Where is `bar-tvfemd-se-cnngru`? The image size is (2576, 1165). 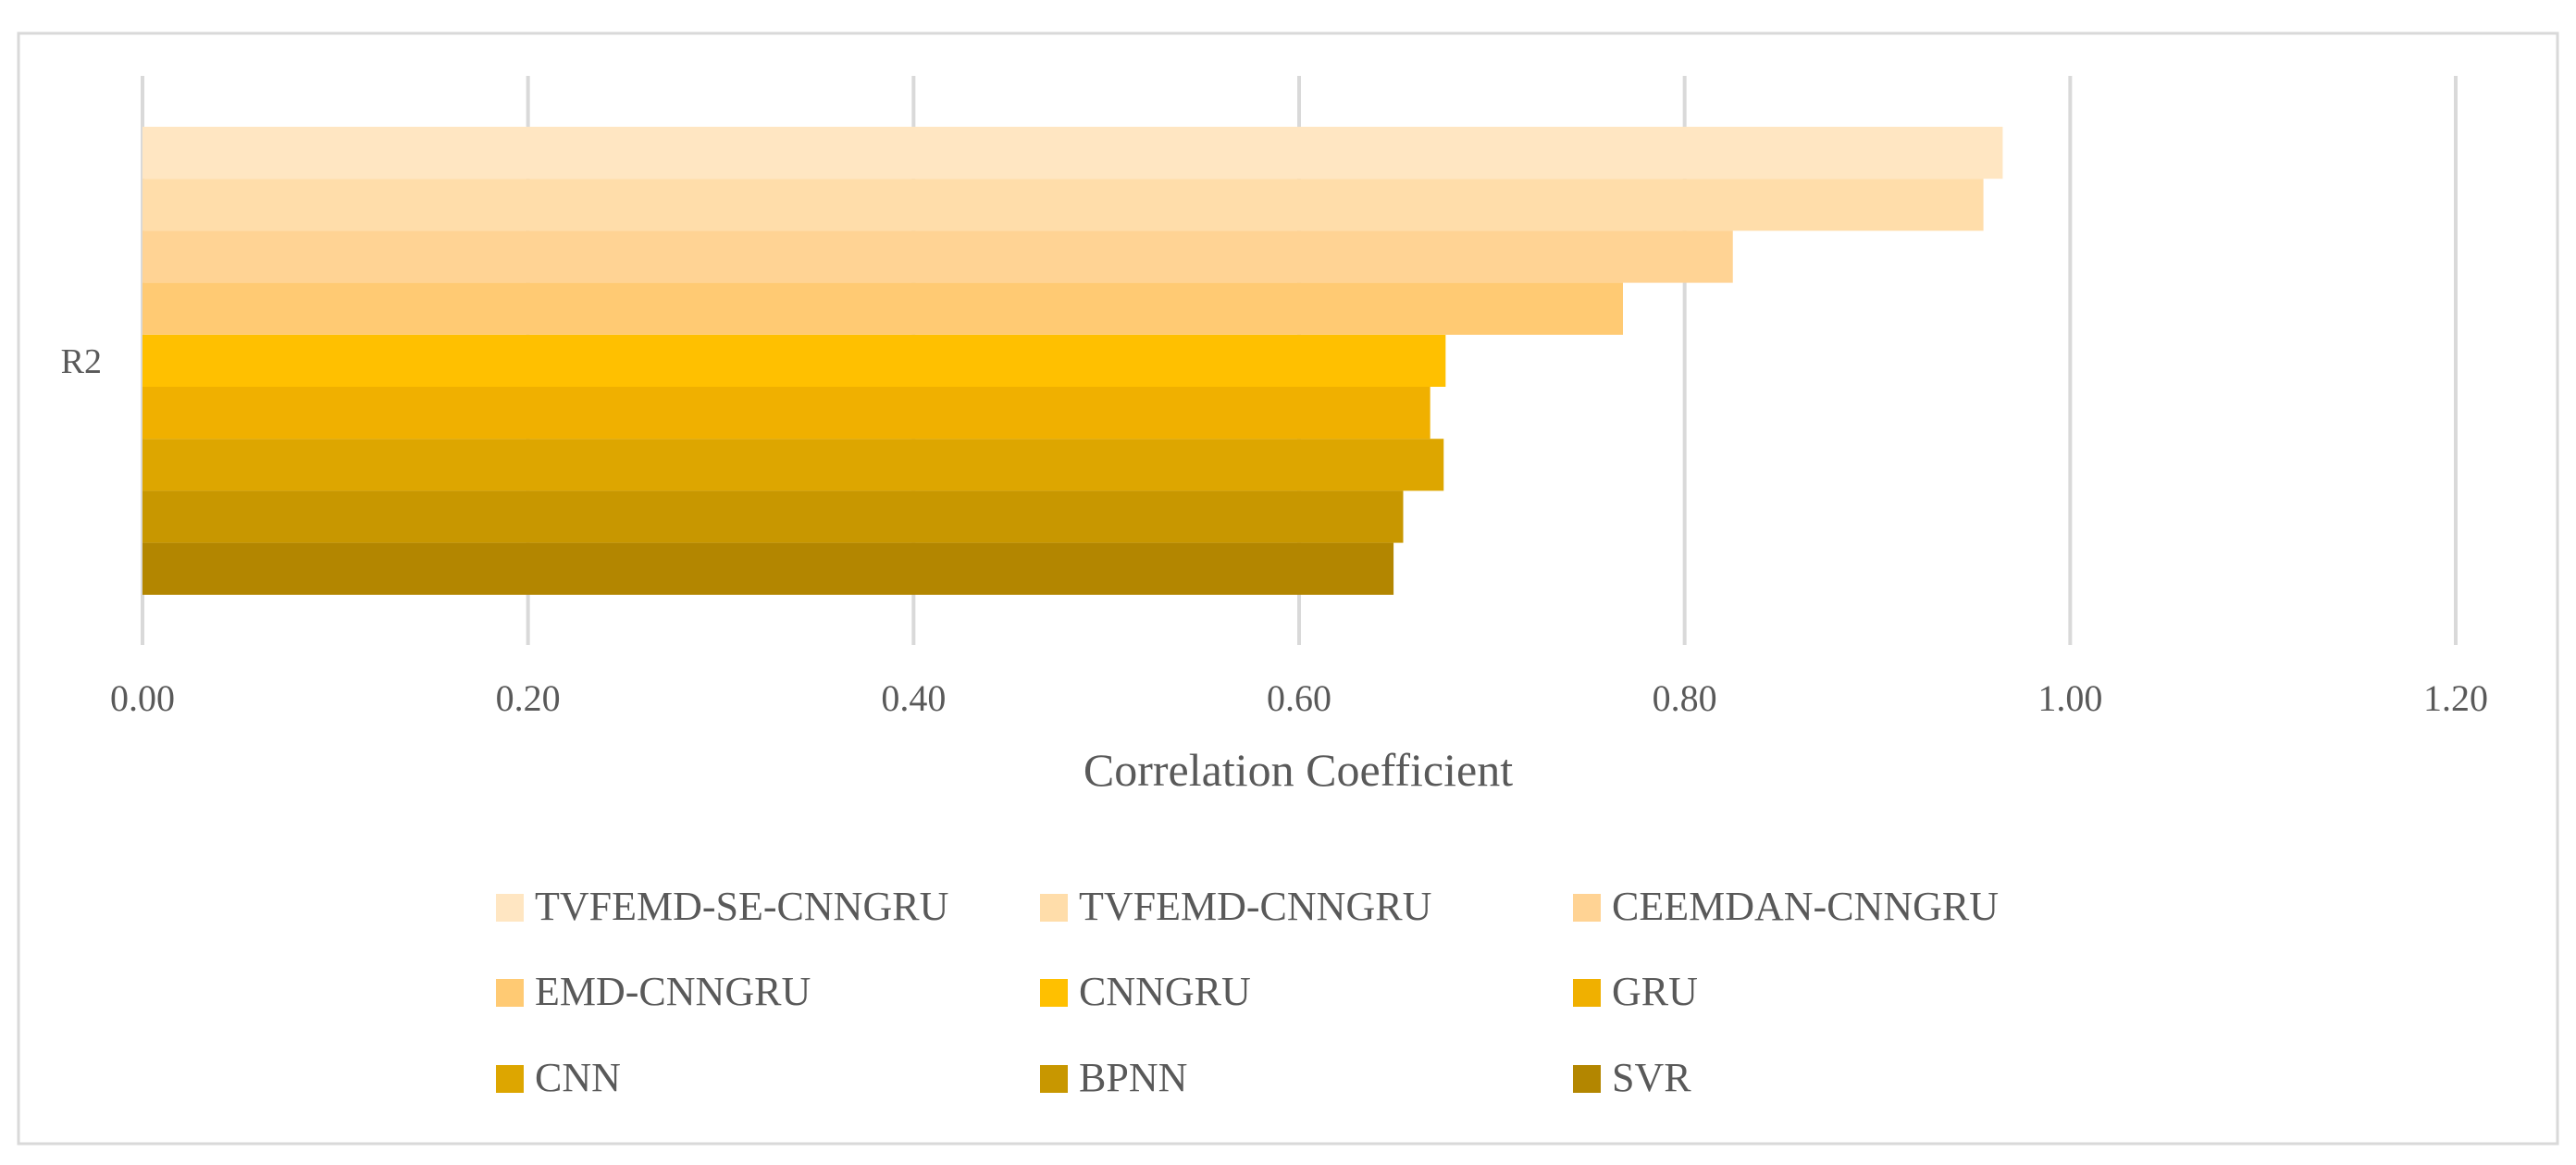
bar-tvfemd-se-cnngru is located at coordinates (1072, 153).